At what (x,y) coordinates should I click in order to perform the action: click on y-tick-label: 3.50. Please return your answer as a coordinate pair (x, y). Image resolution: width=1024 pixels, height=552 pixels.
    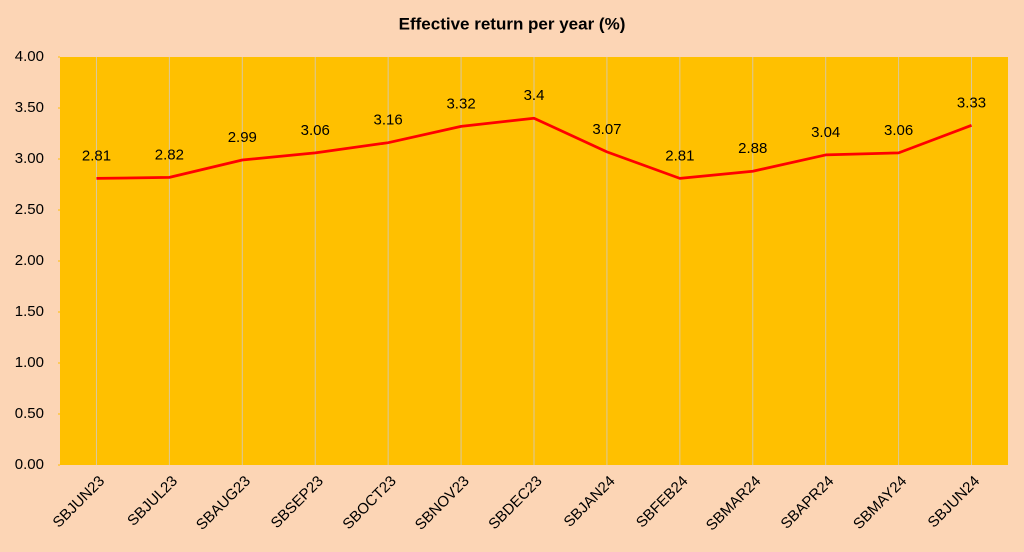
    Looking at the image, I should click on (29, 107).